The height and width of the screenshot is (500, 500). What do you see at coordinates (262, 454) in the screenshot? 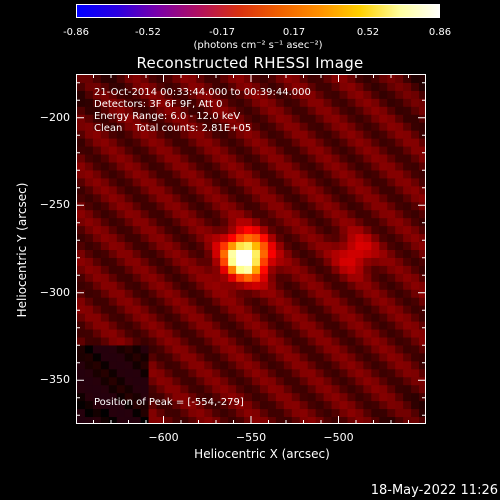
I see `x-axis-label: Heliocentric X (arcsec)` at bounding box center [262, 454].